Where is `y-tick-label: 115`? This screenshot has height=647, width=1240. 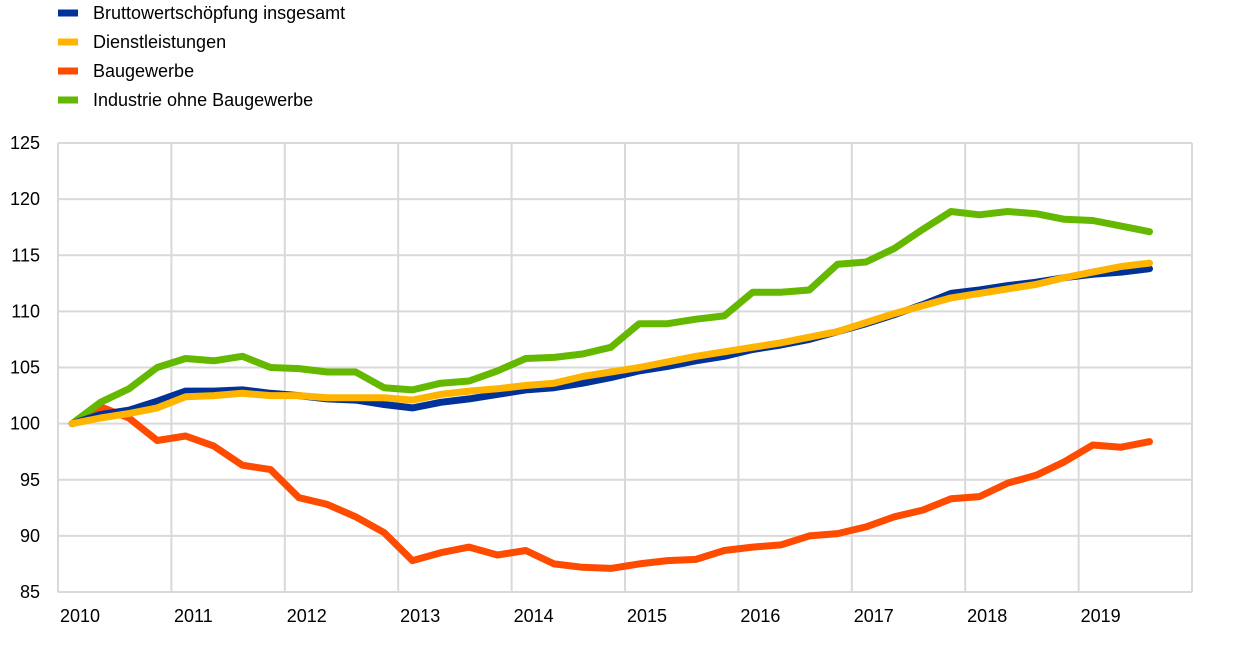 y-tick-label: 115 is located at coordinates (25, 255).